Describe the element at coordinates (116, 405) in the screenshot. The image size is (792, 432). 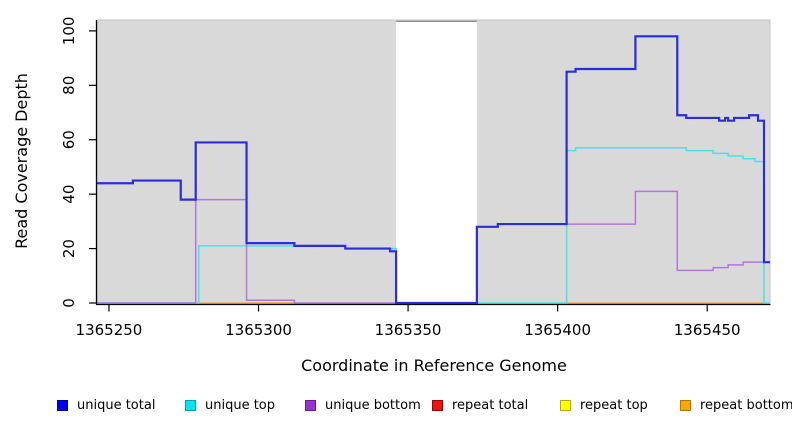
I see `legend-label: unique total` at that location.